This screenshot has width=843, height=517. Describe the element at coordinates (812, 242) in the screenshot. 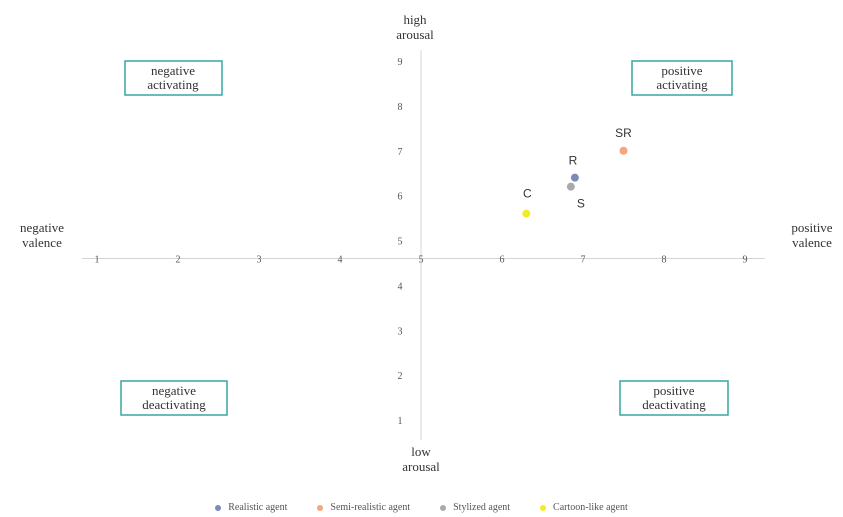

I see `x-axis-right-label-line2: valence` at that location.